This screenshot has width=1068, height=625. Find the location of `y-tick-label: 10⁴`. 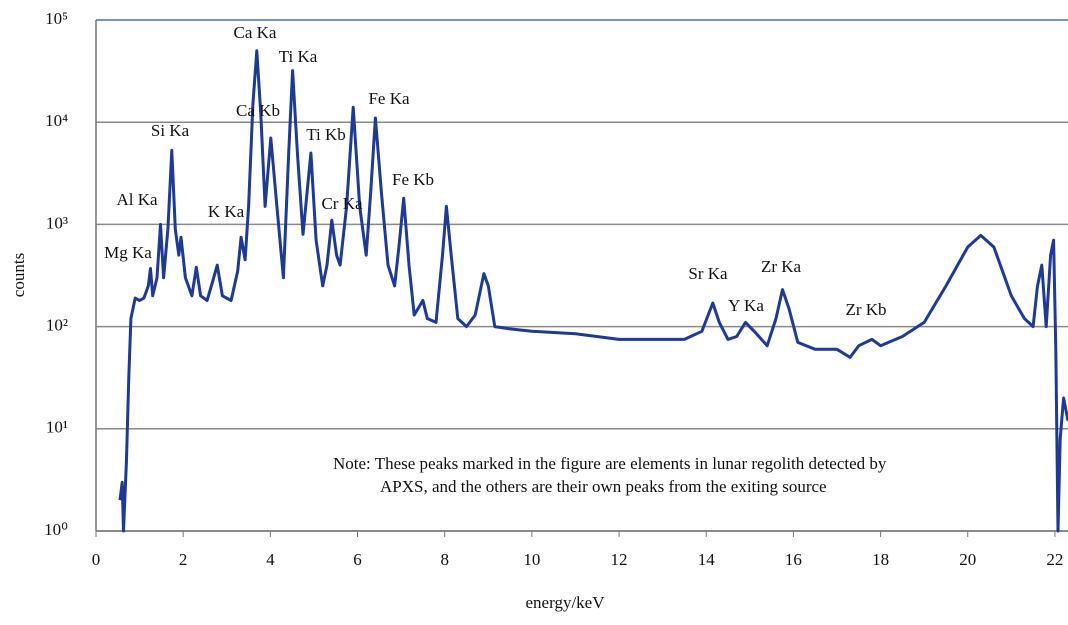

y-tick-label: 10⁴ is located at coordinates (56, 120).